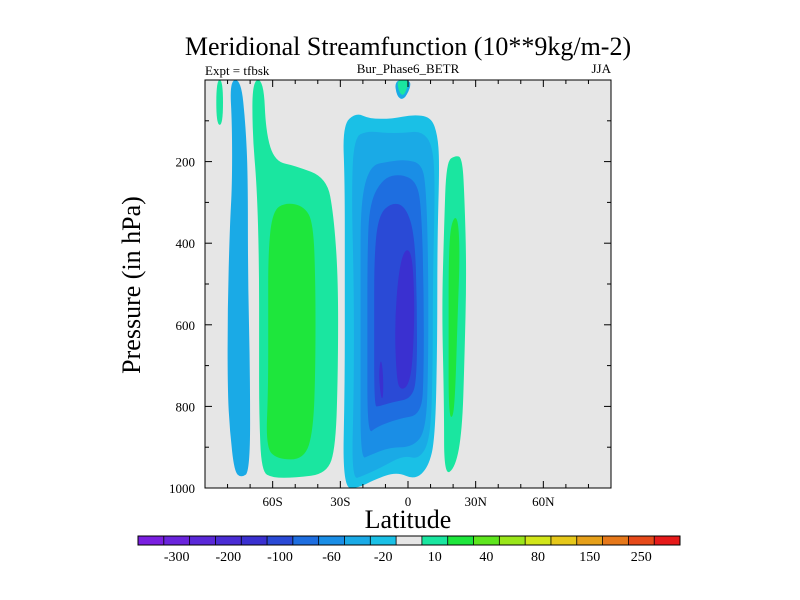 The image size is (800, 600). What do you see at coordinates (408, 68) in the screenshot?
I see `subtitle-center: Bur_Phase6_BETR` at bounding box center [408, 68].